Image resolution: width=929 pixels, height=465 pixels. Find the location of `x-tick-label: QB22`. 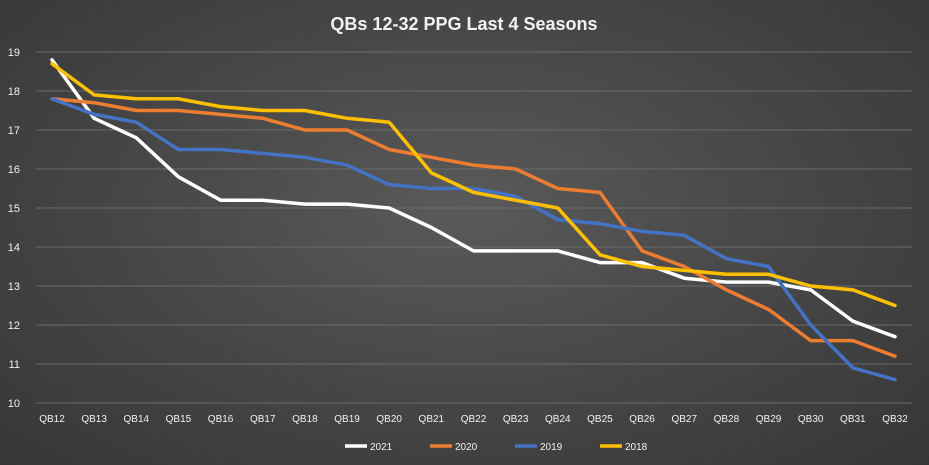

x-tick-label: QB22 is located at coordinates (474, 419).